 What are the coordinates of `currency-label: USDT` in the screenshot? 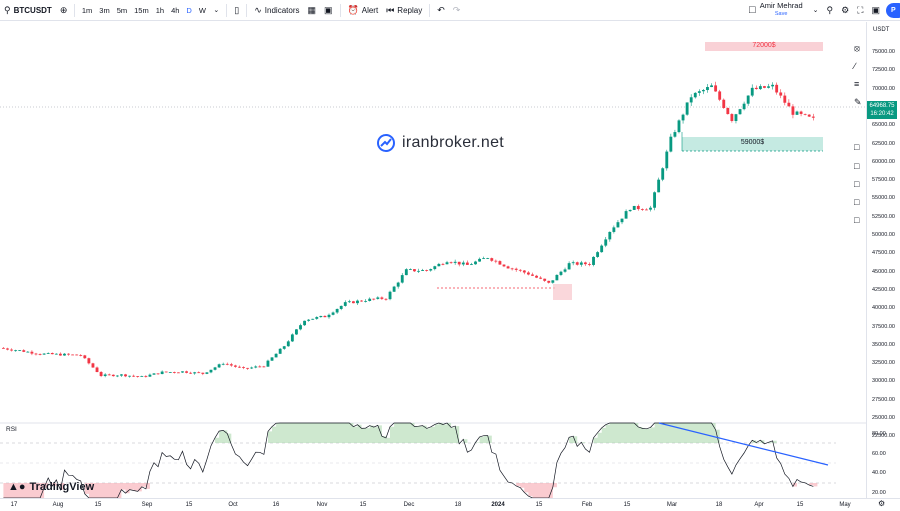 It's located at (881, 30).